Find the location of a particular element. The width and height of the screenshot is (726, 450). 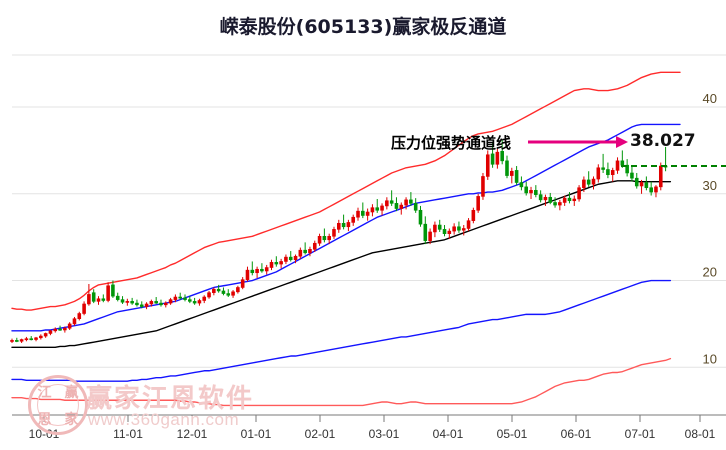

svg-text: 40 is located at coordinates (710, 98).